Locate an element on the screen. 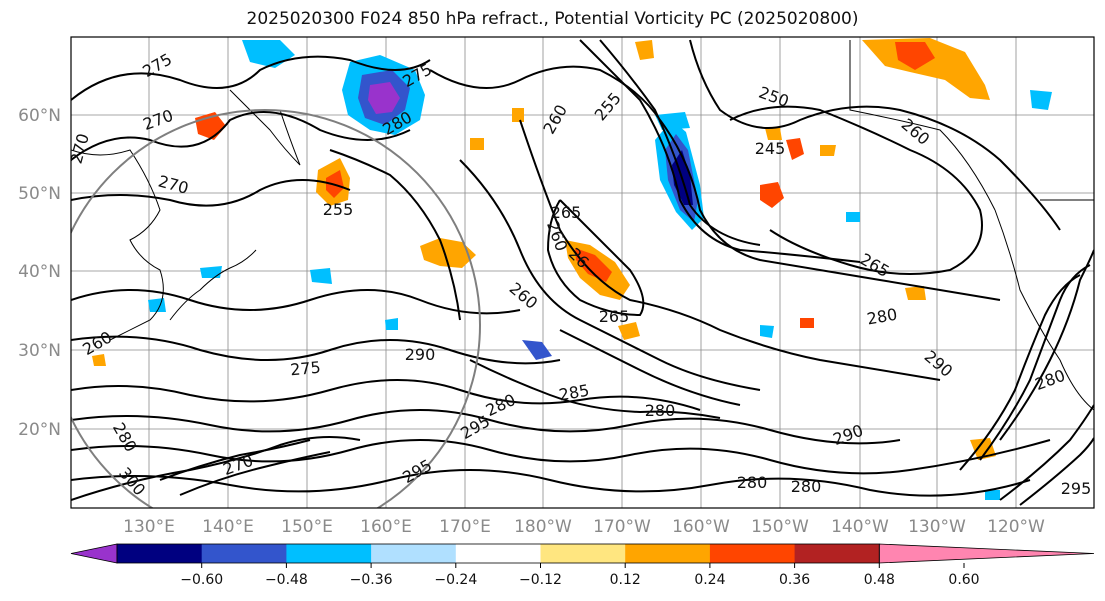 This screenshot has height=601, width=1105. lon-label: 160°W is located at coordinates (701, 527).